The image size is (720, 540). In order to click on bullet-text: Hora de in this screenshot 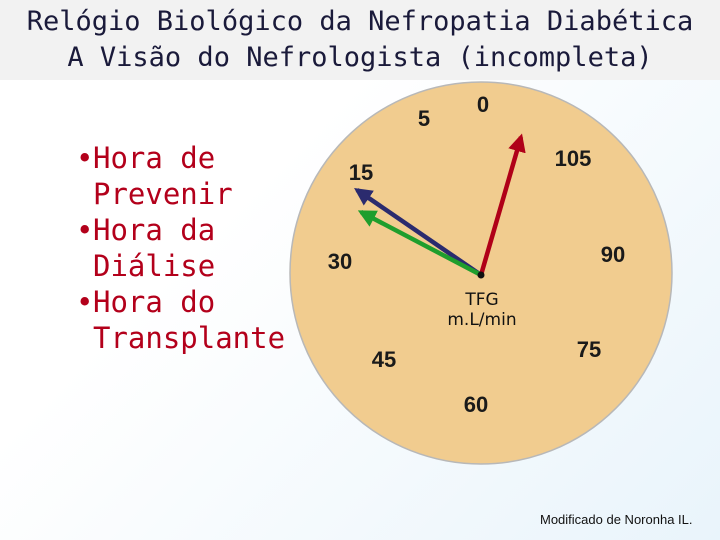, I will do `click(154, 158)`.